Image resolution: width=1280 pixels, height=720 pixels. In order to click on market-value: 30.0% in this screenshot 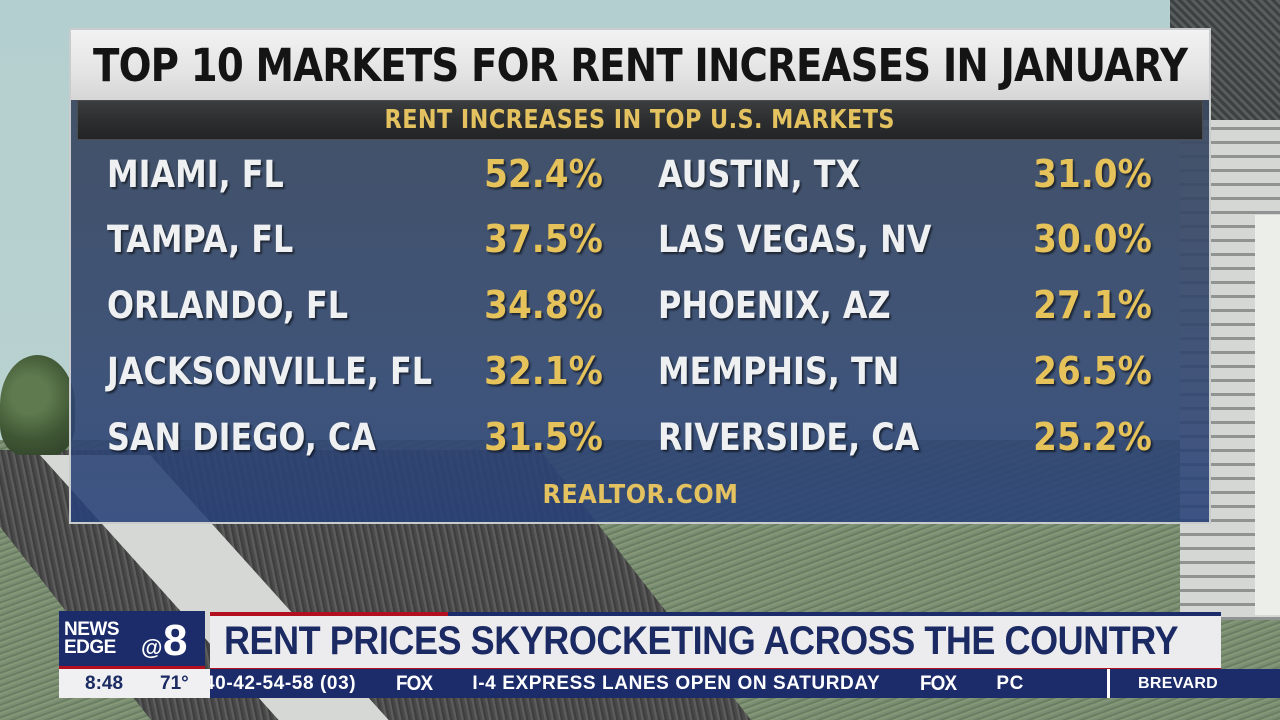, I will do `click(1092, 239)`.